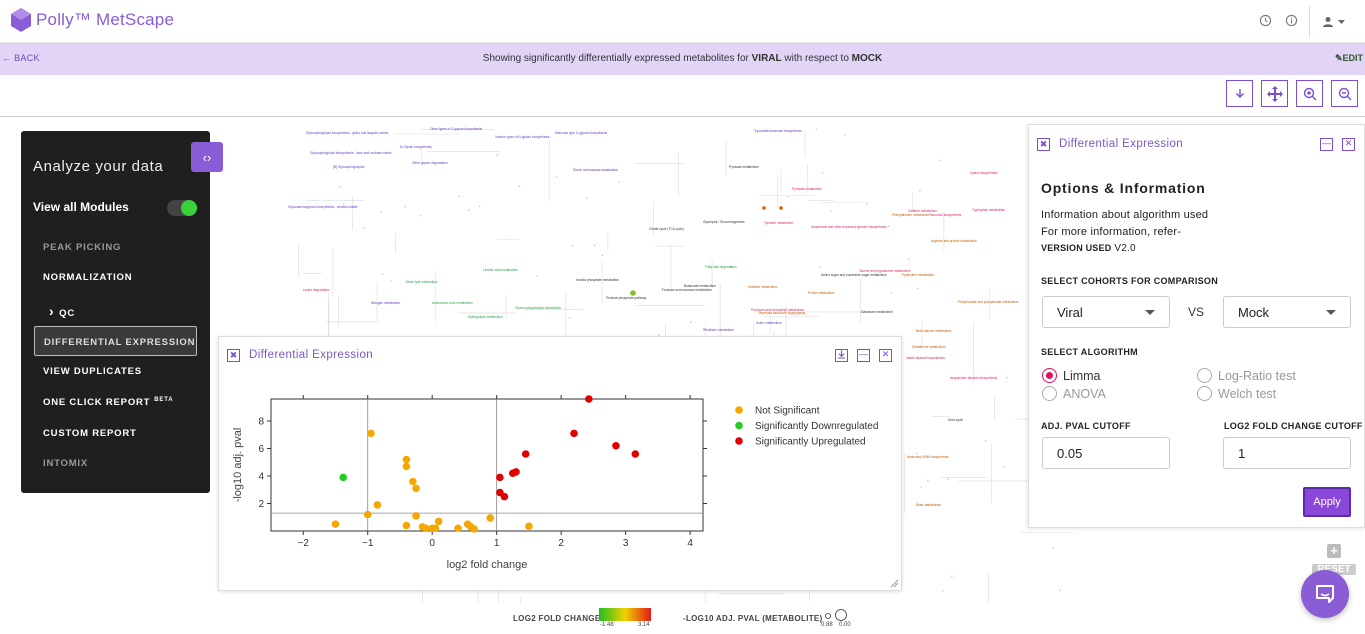 This screenshot has height=634, width=1365. What do you see at coordinates (92, 20) in the screenshot?
I see `app-logo: Polly™ MetScape` at bounding box center [92, 20].